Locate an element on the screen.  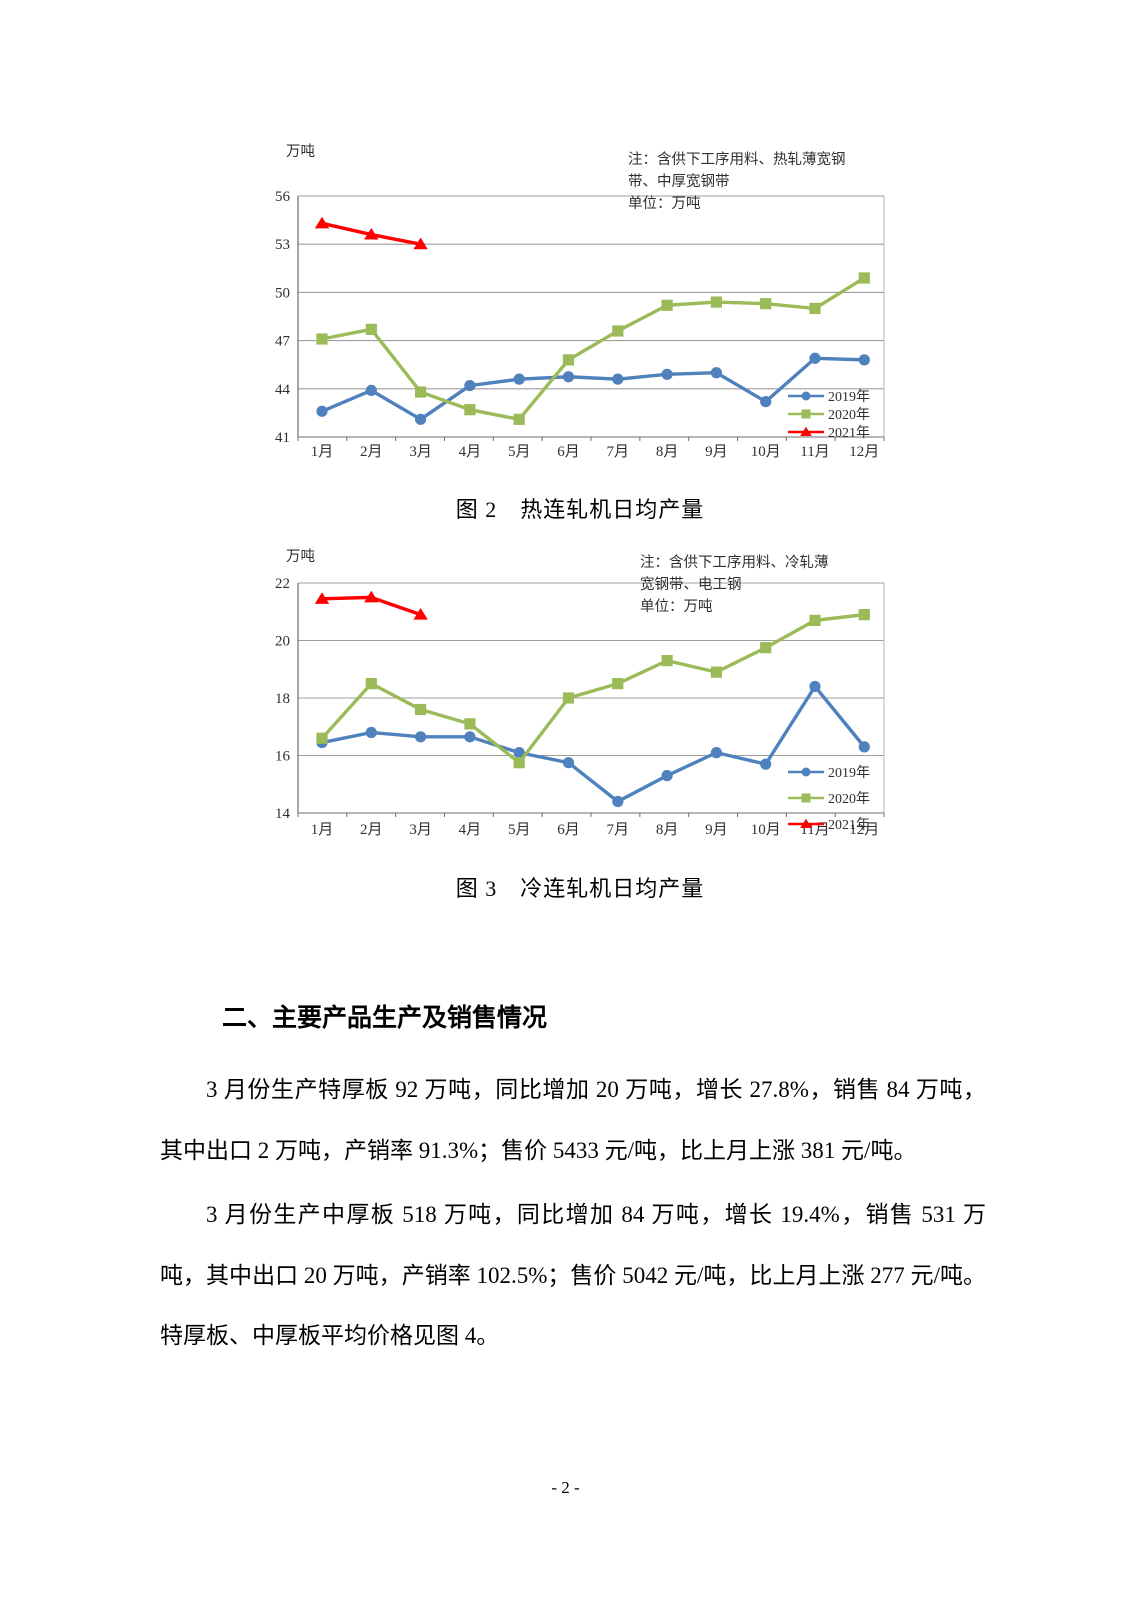
gridlines: 14 16 18 20 22 is located at coordinates (580, 699).